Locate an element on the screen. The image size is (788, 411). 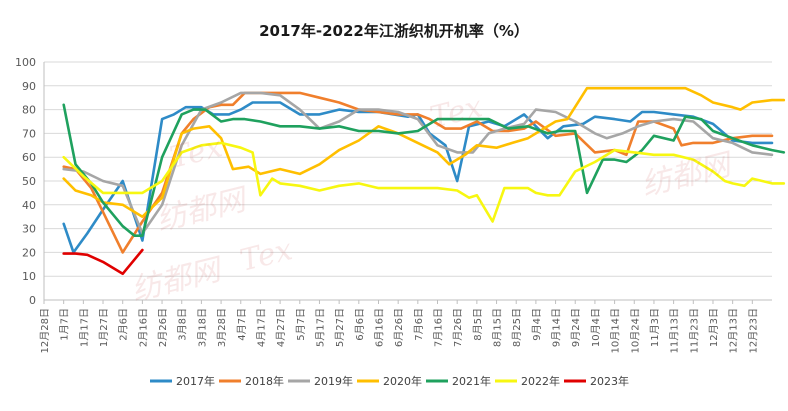
y-tick-label: 0 is located at coordinates (32, 300).